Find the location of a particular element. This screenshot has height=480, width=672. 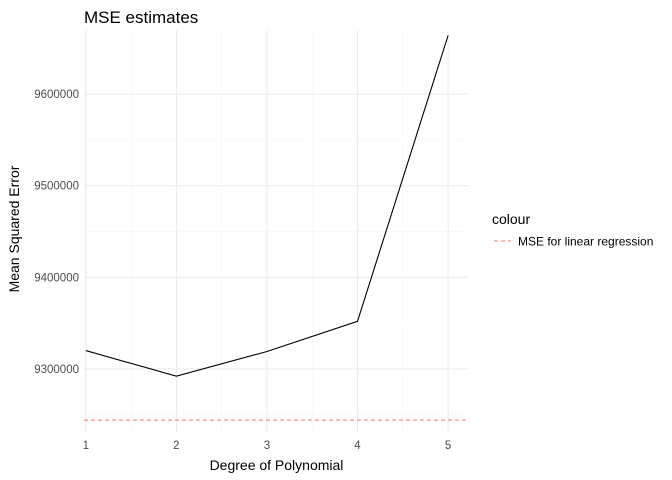

x-tick-label: 5 is located at coordinates (448, 446).